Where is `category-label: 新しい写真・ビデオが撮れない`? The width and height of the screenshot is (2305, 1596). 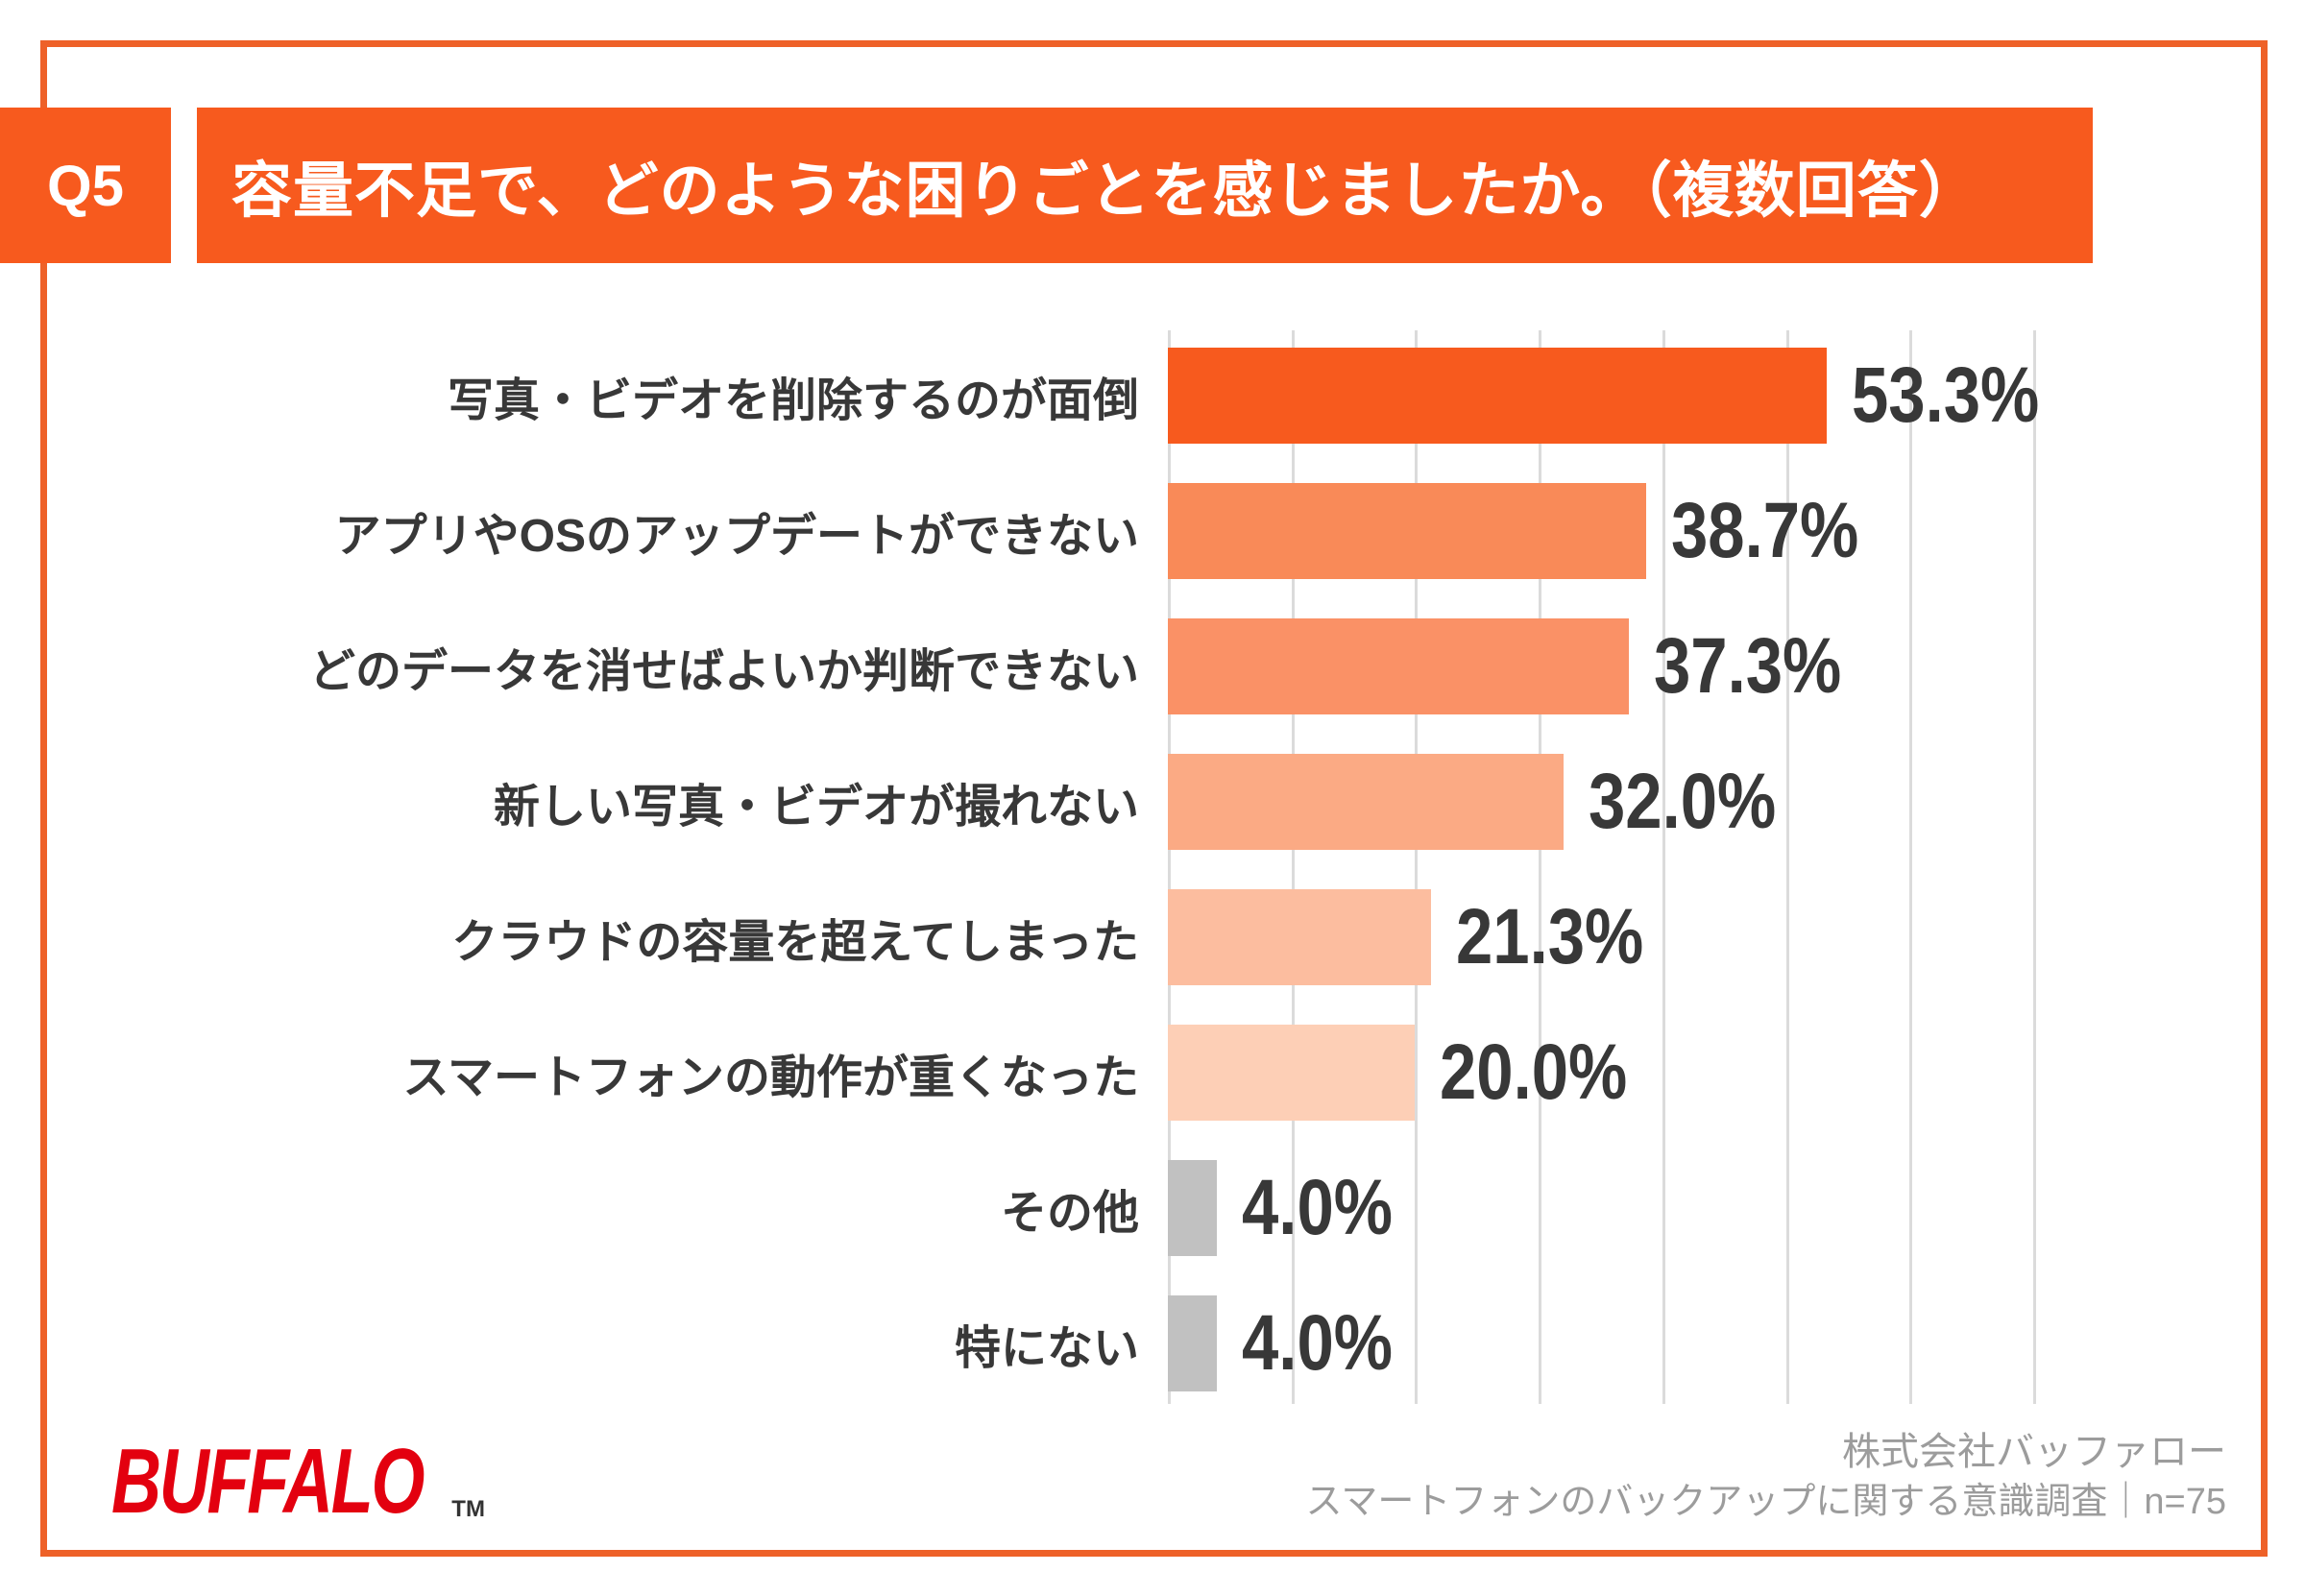
category-label: 新しい写真・ビデオが撮れない is located at coordinates (816, 807).